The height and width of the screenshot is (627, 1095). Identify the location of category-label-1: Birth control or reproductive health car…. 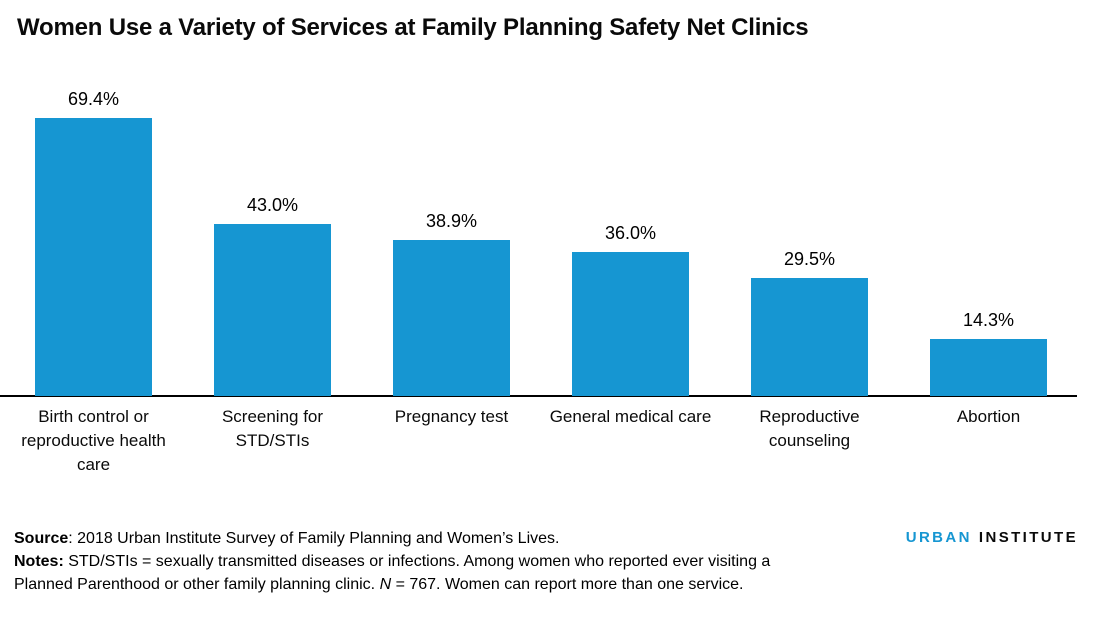
(93, 440).